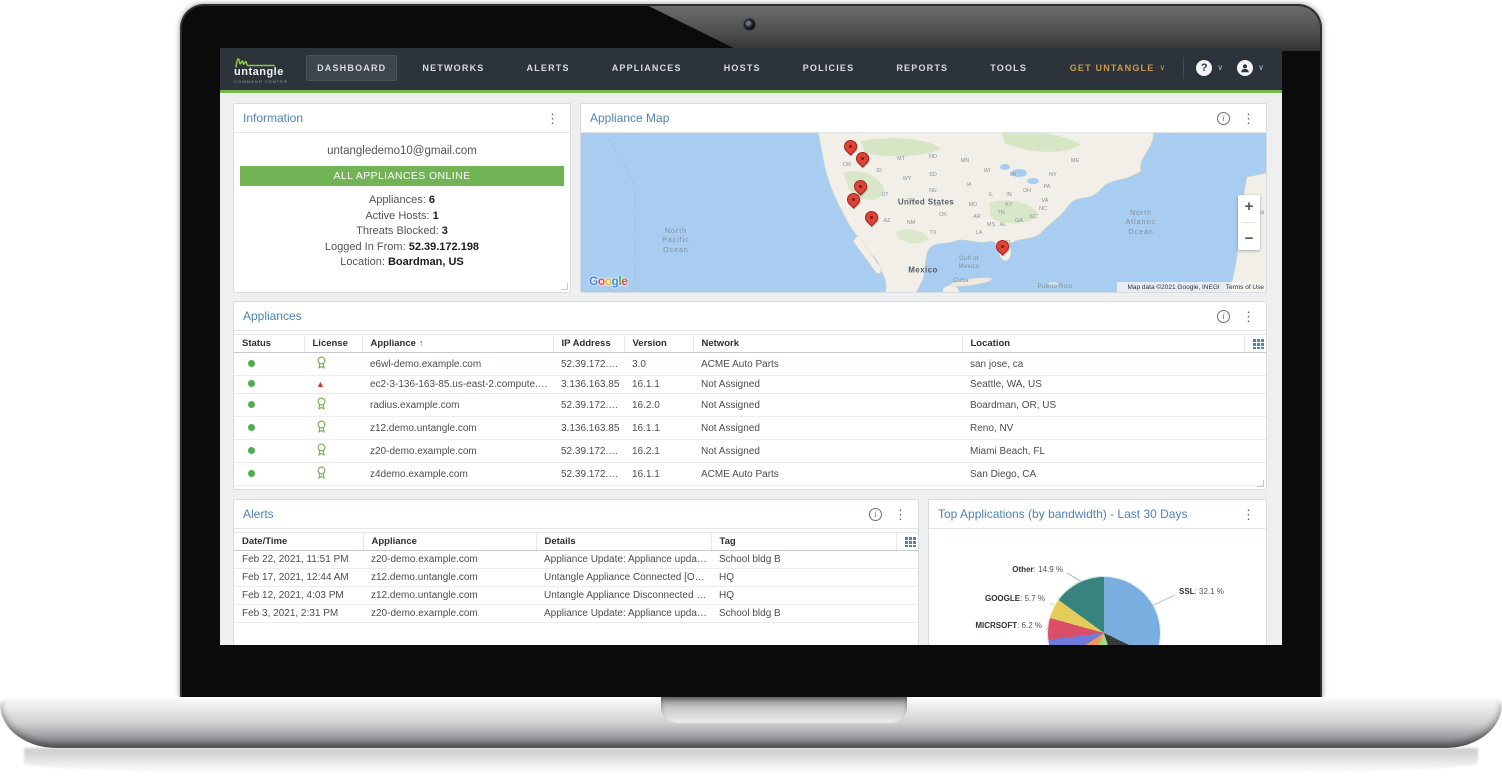 Image resolution: width=1502 pixels, height=778 pixels. Describe the element at coordinates (298, 541) in the screenshot. I see `column-header-date-time: Date/Time` at that location.